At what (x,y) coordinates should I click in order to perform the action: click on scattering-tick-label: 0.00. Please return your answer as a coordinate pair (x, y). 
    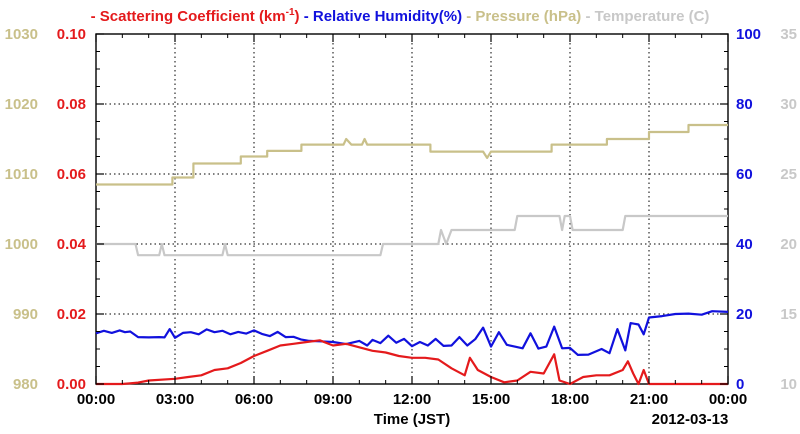
    Looking at the image, I should click on (71, 384).